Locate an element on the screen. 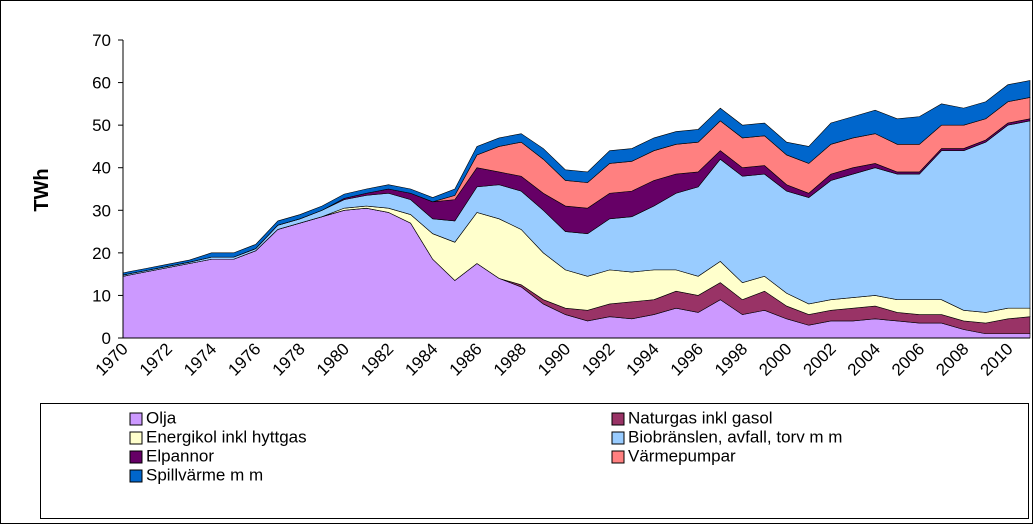  legend-label: Naturgas inkl gasol is located at coordinates (700, 417).